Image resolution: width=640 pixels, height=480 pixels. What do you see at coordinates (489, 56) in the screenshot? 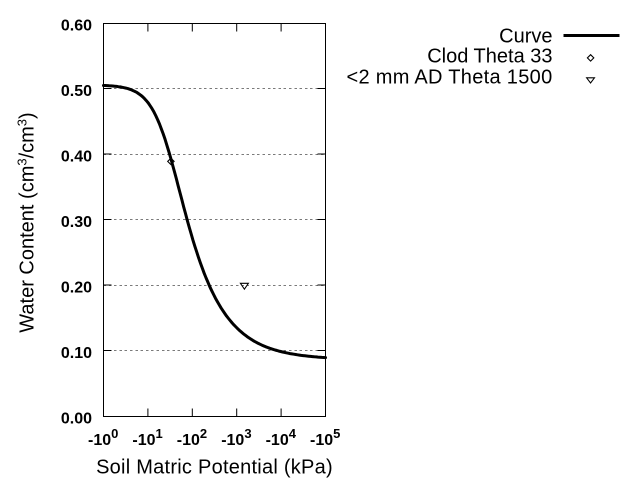
I see `svg-text: Clod Theta 33` at bounding box center [489, 56].